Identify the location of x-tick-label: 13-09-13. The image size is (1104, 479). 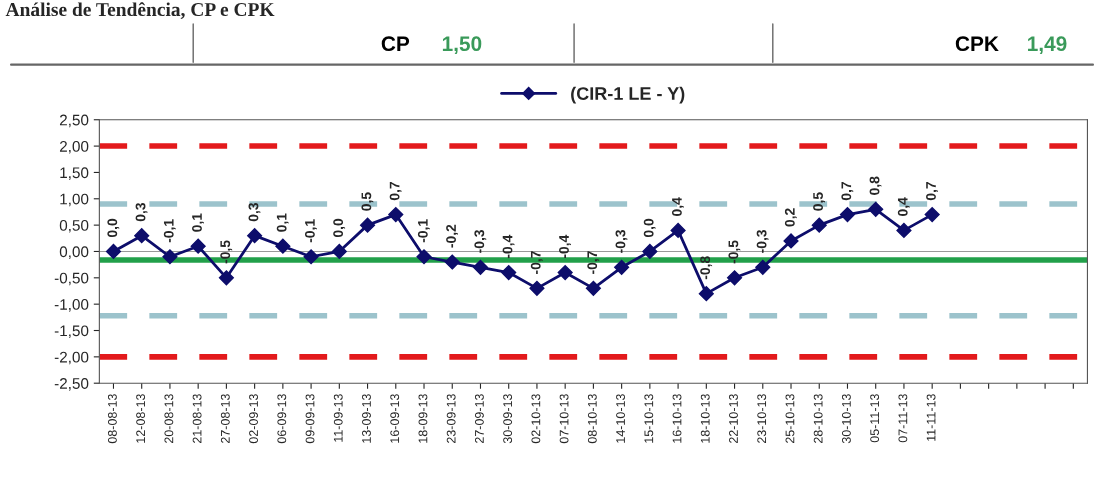
(366, 418).